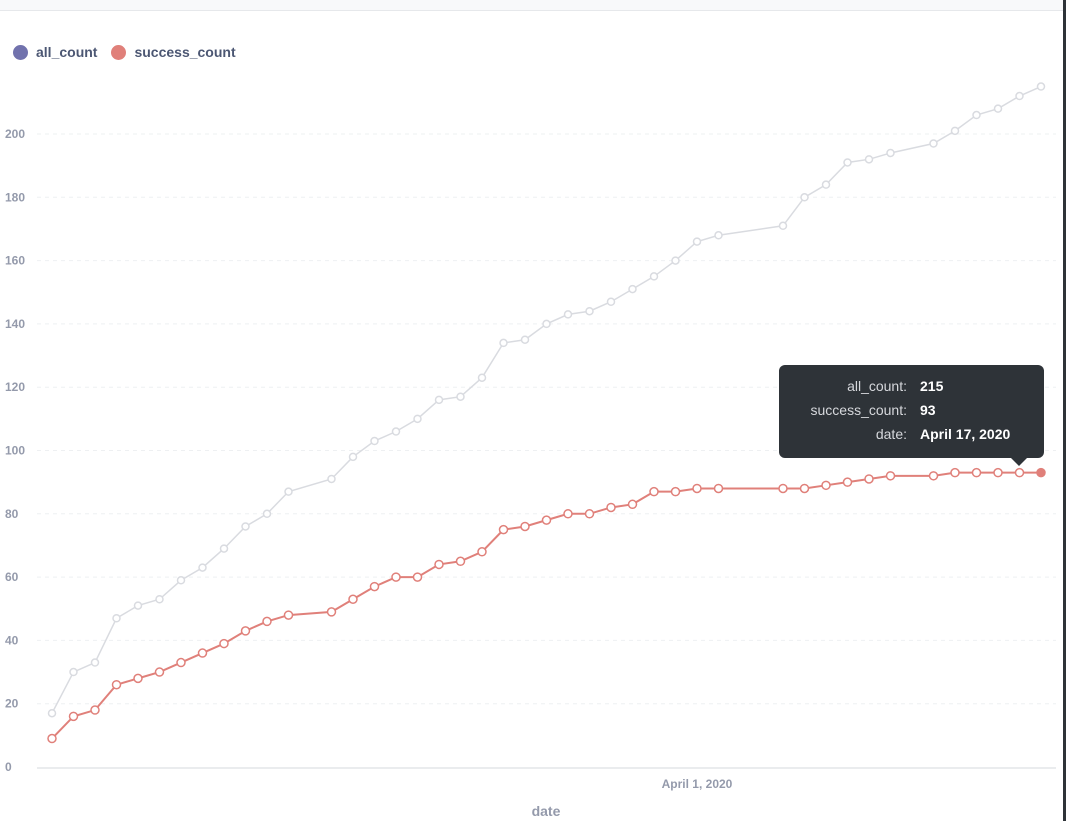 The width and height of the screenshot is (1066, 821). What do you see at coordinates (533, 5) in the screenshot?
I see `header-bar` at bounding box center [533, 5].